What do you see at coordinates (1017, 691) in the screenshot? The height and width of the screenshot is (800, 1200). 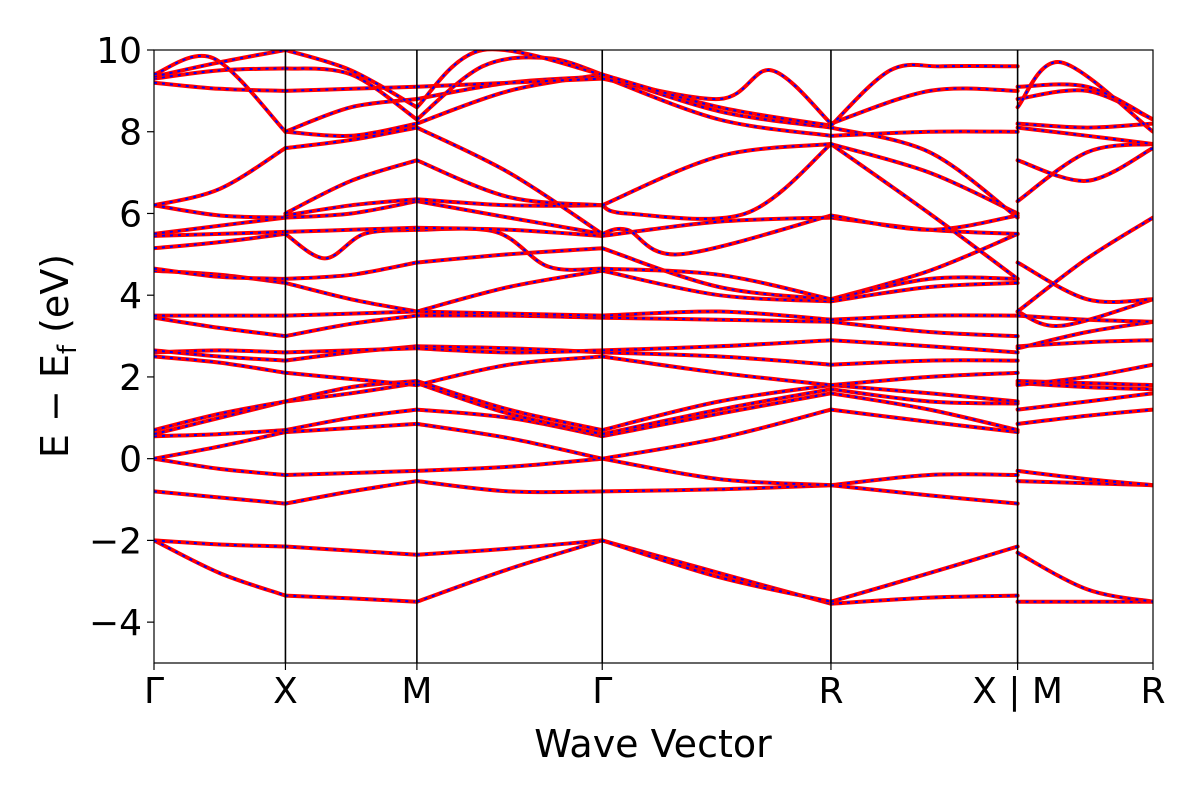 I see `x-tick-label: X | M` at bounding box center [1017, 691].